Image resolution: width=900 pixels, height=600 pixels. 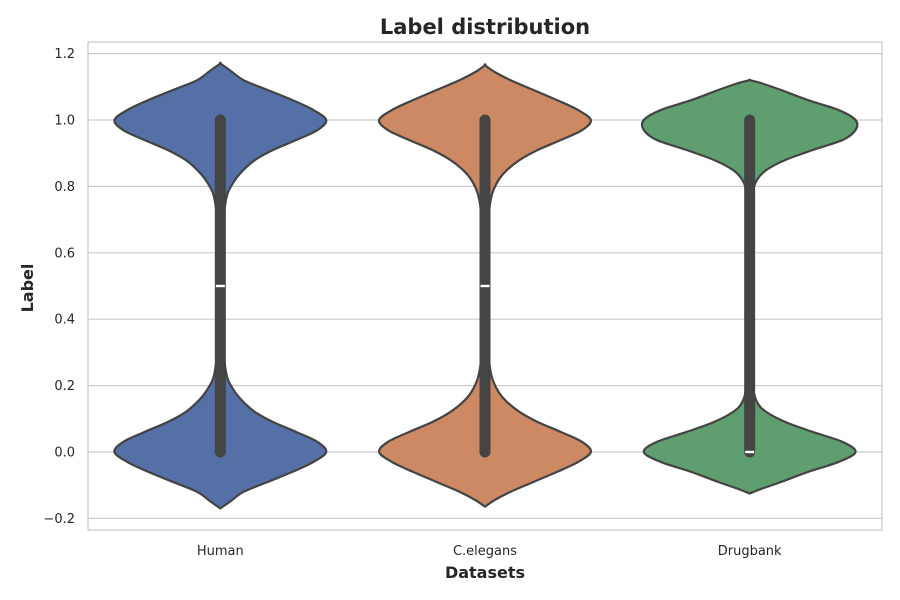 What do you see at coordinates (220, 551) in the screenshot?
I see `x-tick-label: Human` at bounding box center [220, 551].